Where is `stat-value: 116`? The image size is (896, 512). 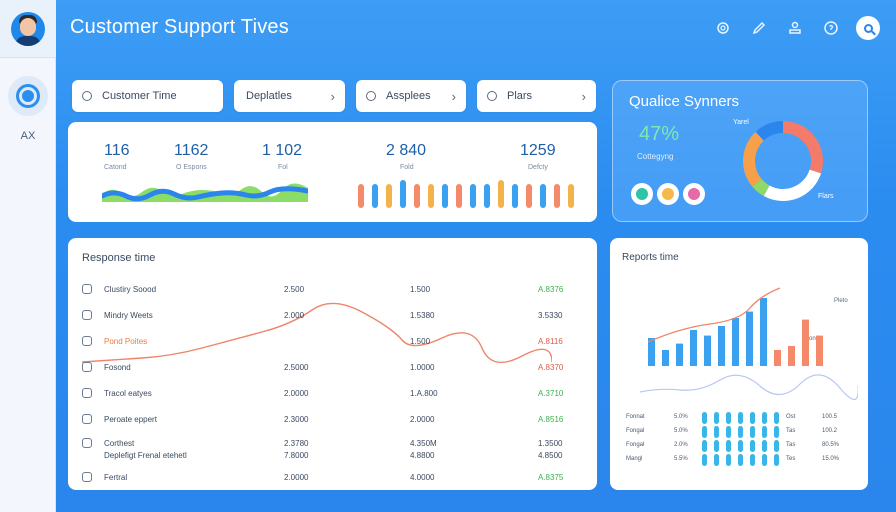
stat-value: 116 is located at coordinates (117, 150).